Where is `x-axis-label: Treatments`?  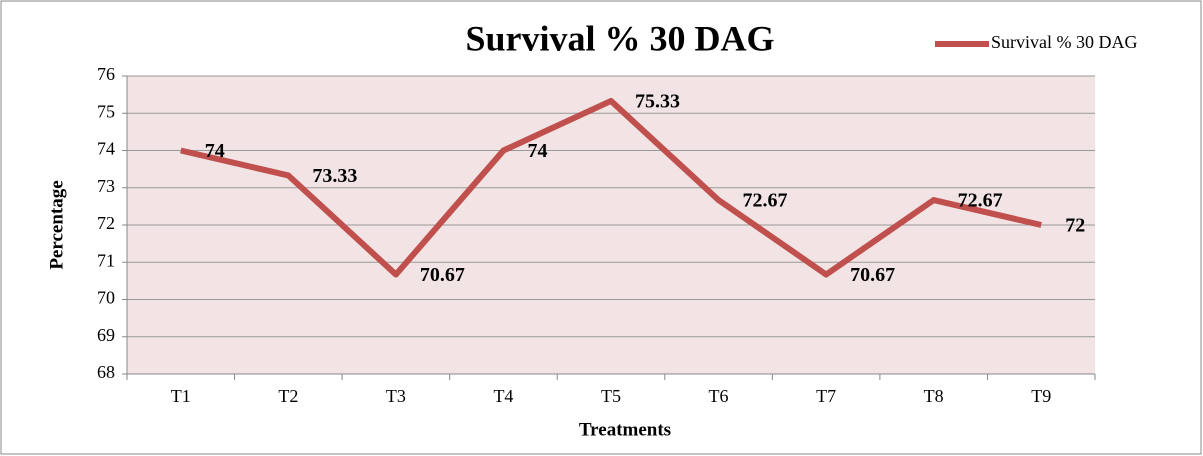 x-axis-label: Treatments is located at coordinates (625, 429).